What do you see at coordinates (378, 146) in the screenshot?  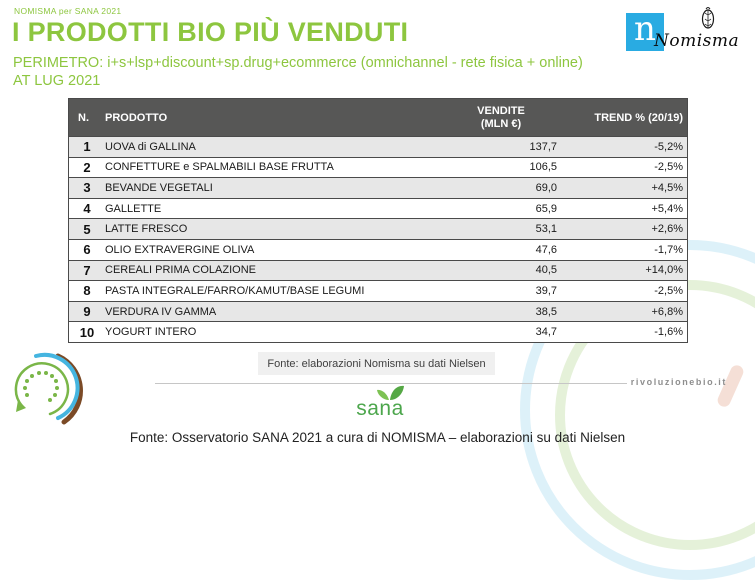 I see `table-row: 1 UOVA di GALLINA 137,7 -5,2%` at bounding box center [378, 146].